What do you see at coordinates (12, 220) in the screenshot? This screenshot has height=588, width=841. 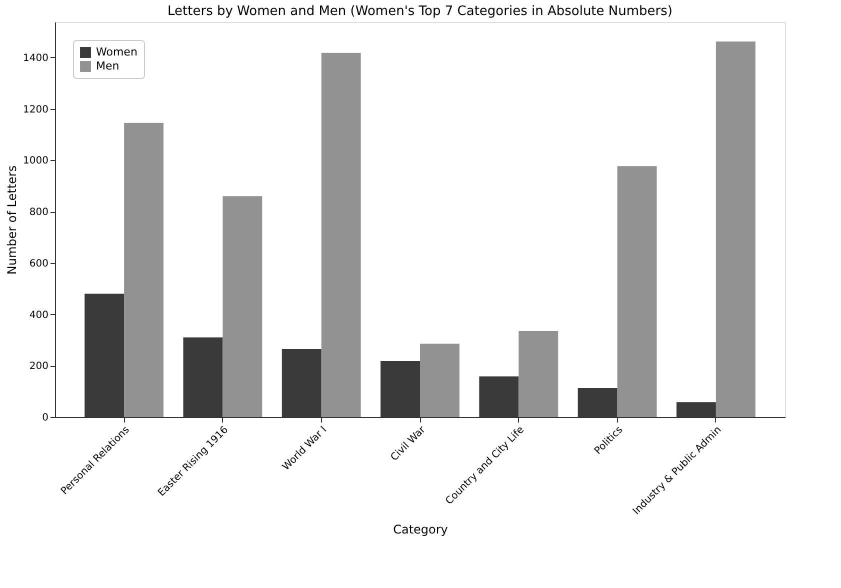 I see `y-axis-title: Number of Letters` at bounding box center [12, 220].